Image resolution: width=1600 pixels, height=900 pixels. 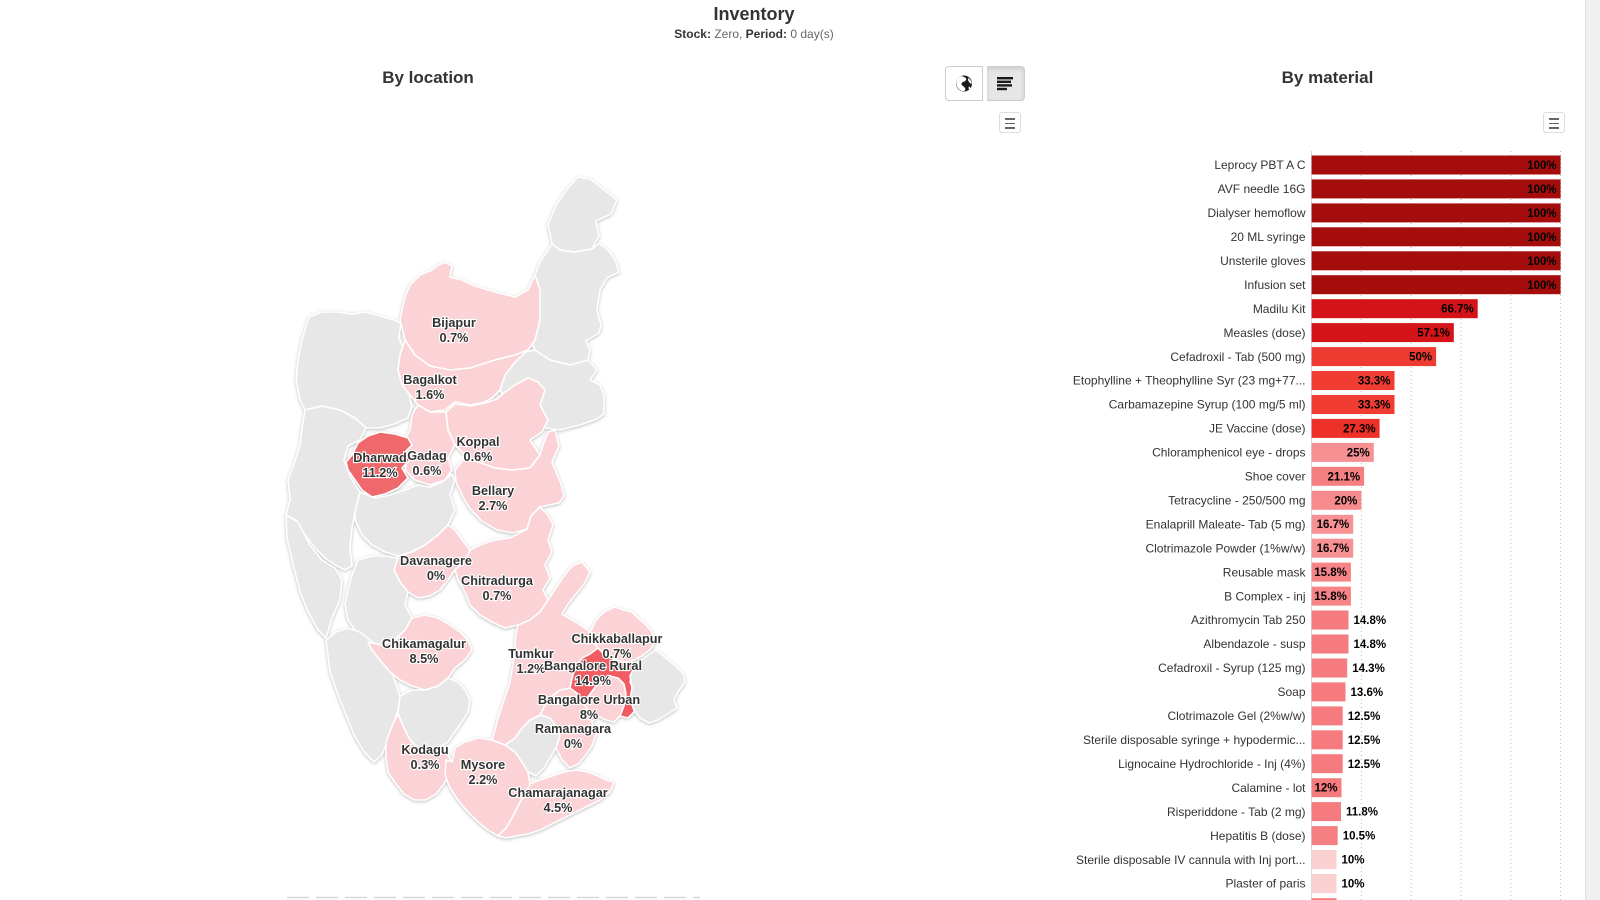 What do you see at coordinates (424, 644) in the screenshot?
I see `svg-text: Chikamagalur` at bounding box center [424, 644].